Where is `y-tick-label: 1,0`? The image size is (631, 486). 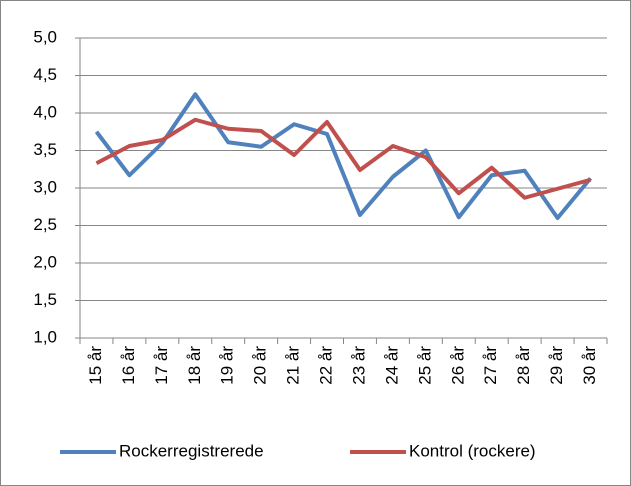
y-tick-label: 1,0 is located at coordinates (45, 336).